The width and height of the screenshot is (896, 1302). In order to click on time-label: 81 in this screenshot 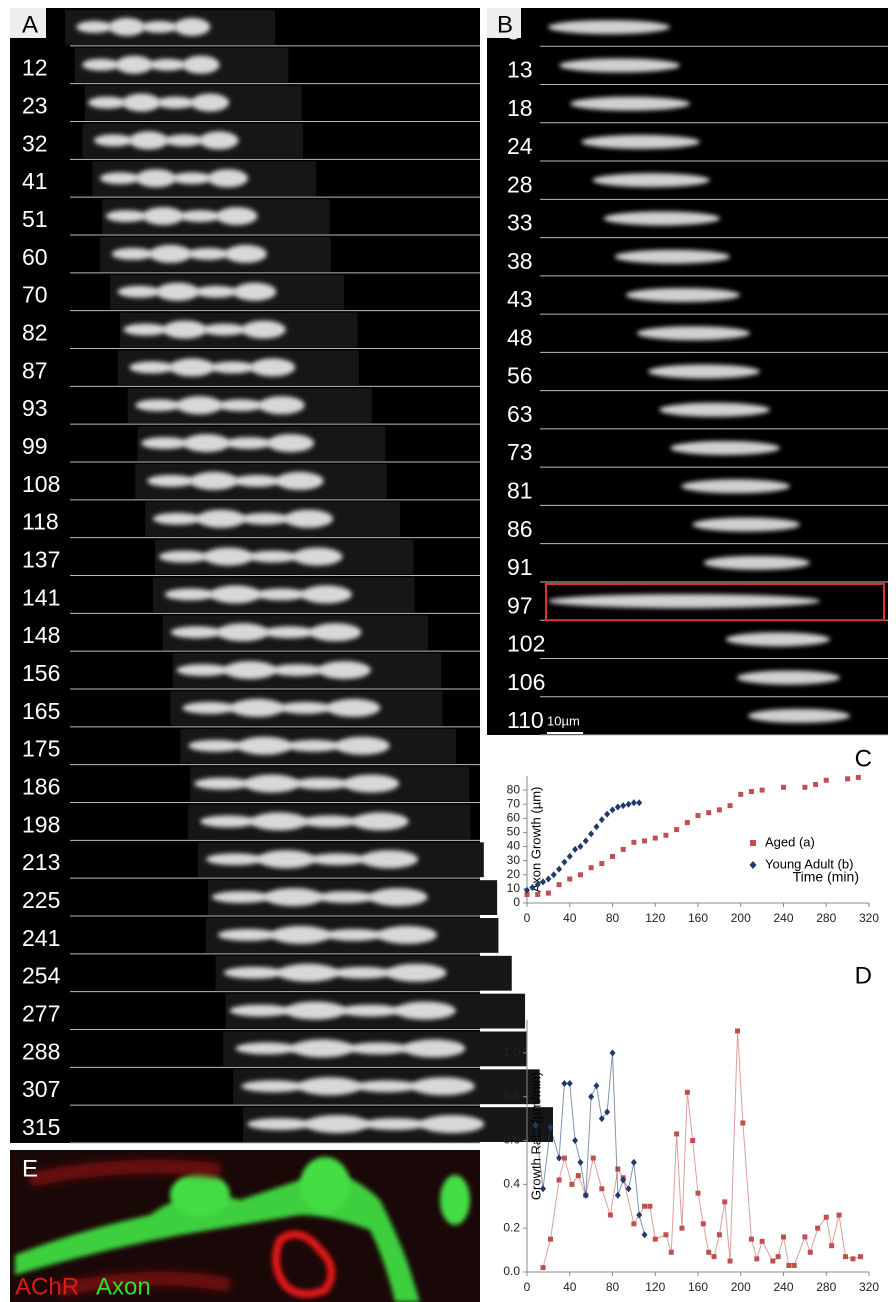, I will do `click(520, 490)`.